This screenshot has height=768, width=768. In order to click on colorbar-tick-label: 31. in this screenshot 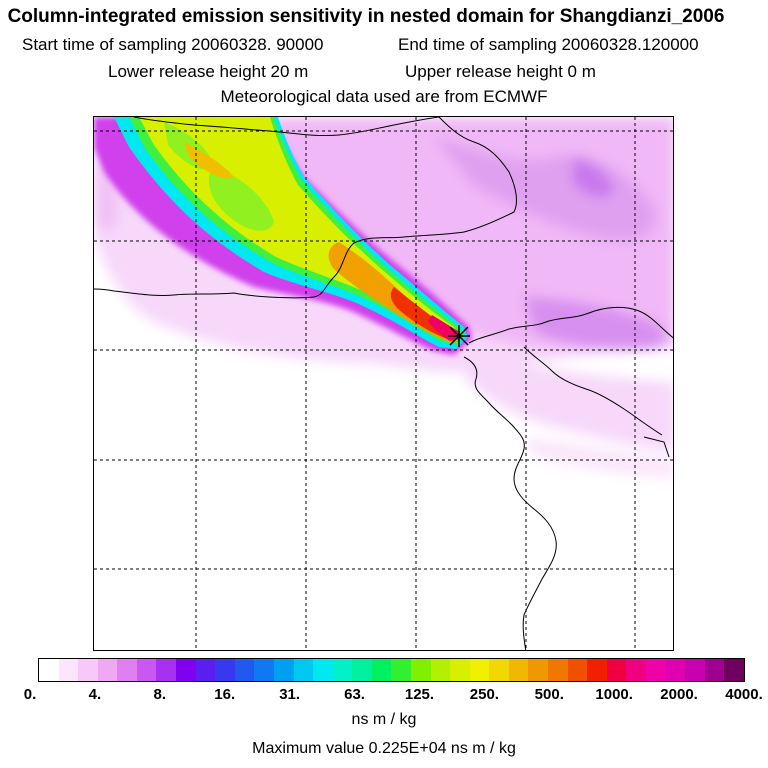, I will do `click(290, 694)`.